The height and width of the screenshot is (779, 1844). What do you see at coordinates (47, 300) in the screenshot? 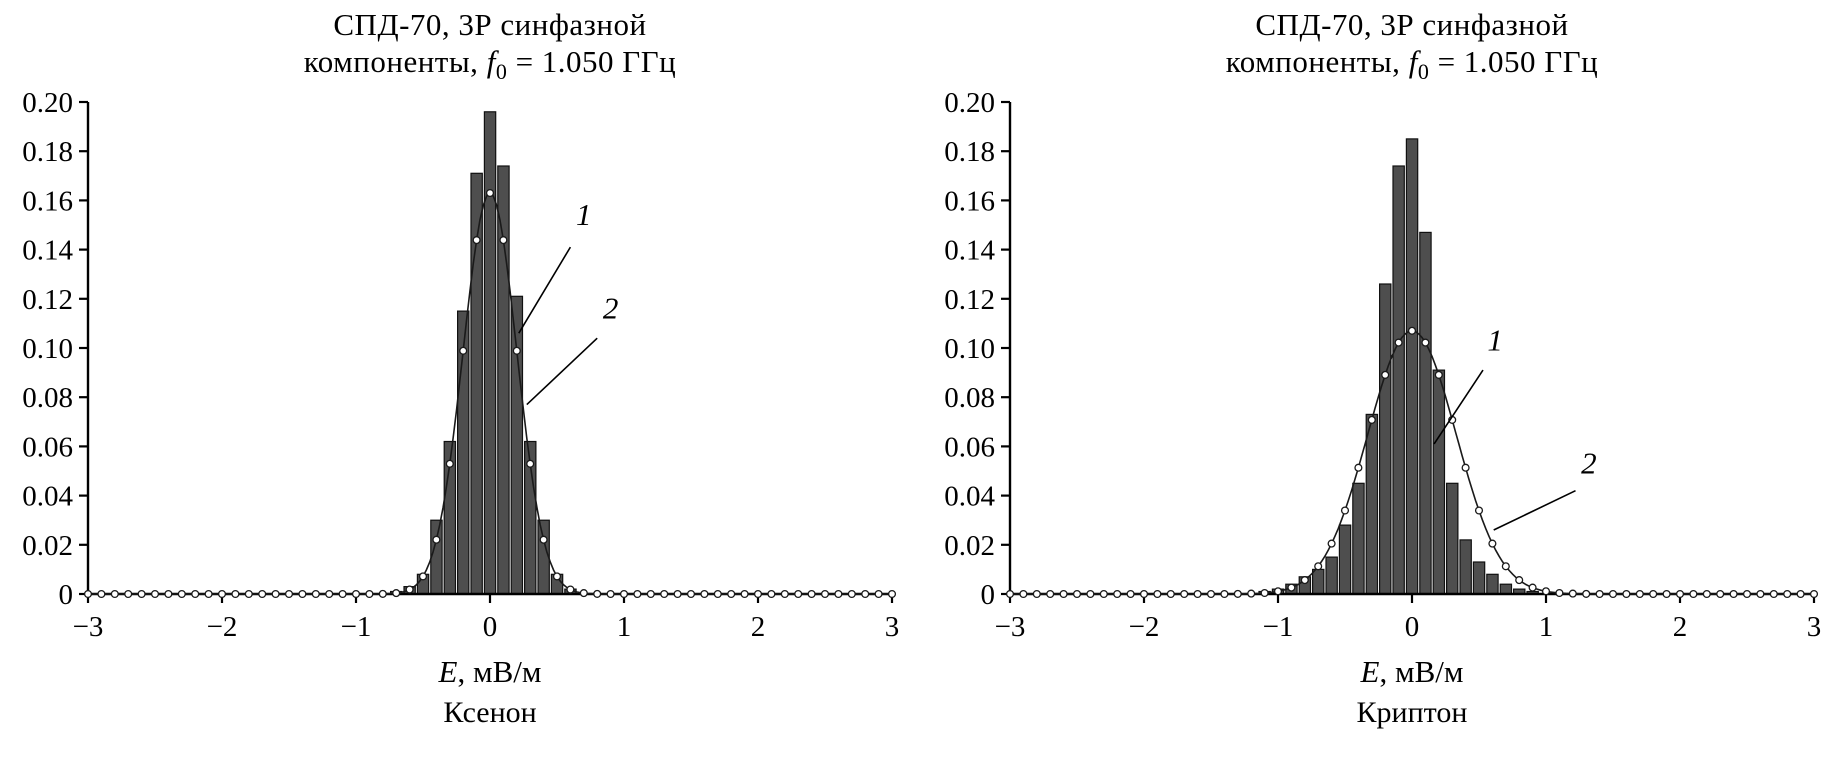
I see `y-tick-label: 0.12` at bounding box center [47, 300].